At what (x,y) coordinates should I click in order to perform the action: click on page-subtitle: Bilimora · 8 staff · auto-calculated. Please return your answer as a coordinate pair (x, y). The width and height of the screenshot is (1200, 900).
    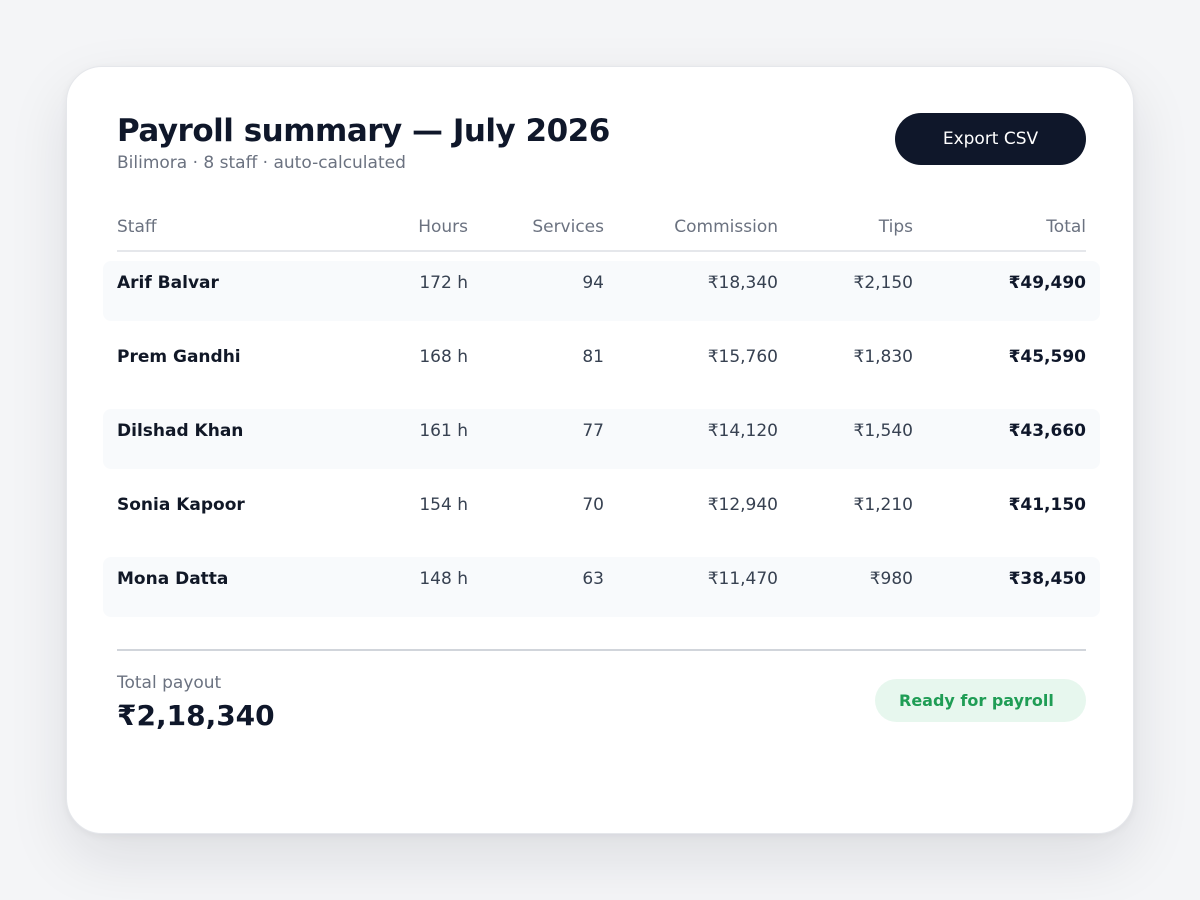
    Looking at the image, I should click on (261, 163).